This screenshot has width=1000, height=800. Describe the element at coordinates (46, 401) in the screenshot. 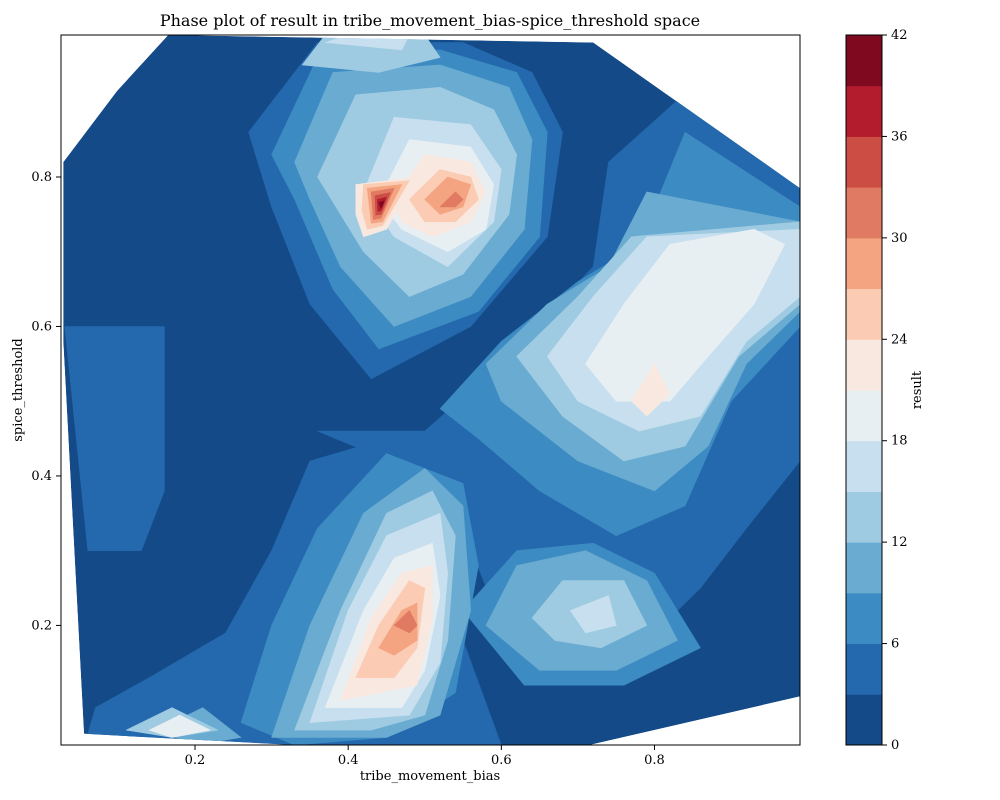

I see `y-axis: 0.2 0.4 0.6 0.8` at that location.